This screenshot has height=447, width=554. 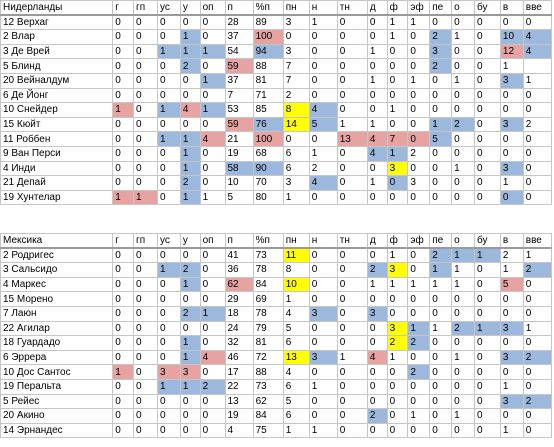 What do you see at coordinates (57, 270) in the screenshot?
I see `player-name-cell: 3 Сальсидо` at bounding box center [57, 270].